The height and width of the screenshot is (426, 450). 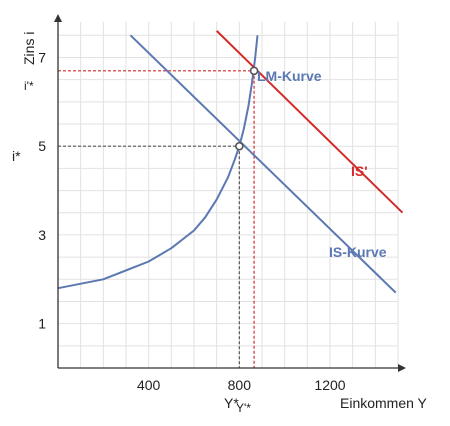 What do you see at coordinates (29, 48) in the screenshot?
I see `y-axis-title: Zins i` at bounding box center [29, 48].